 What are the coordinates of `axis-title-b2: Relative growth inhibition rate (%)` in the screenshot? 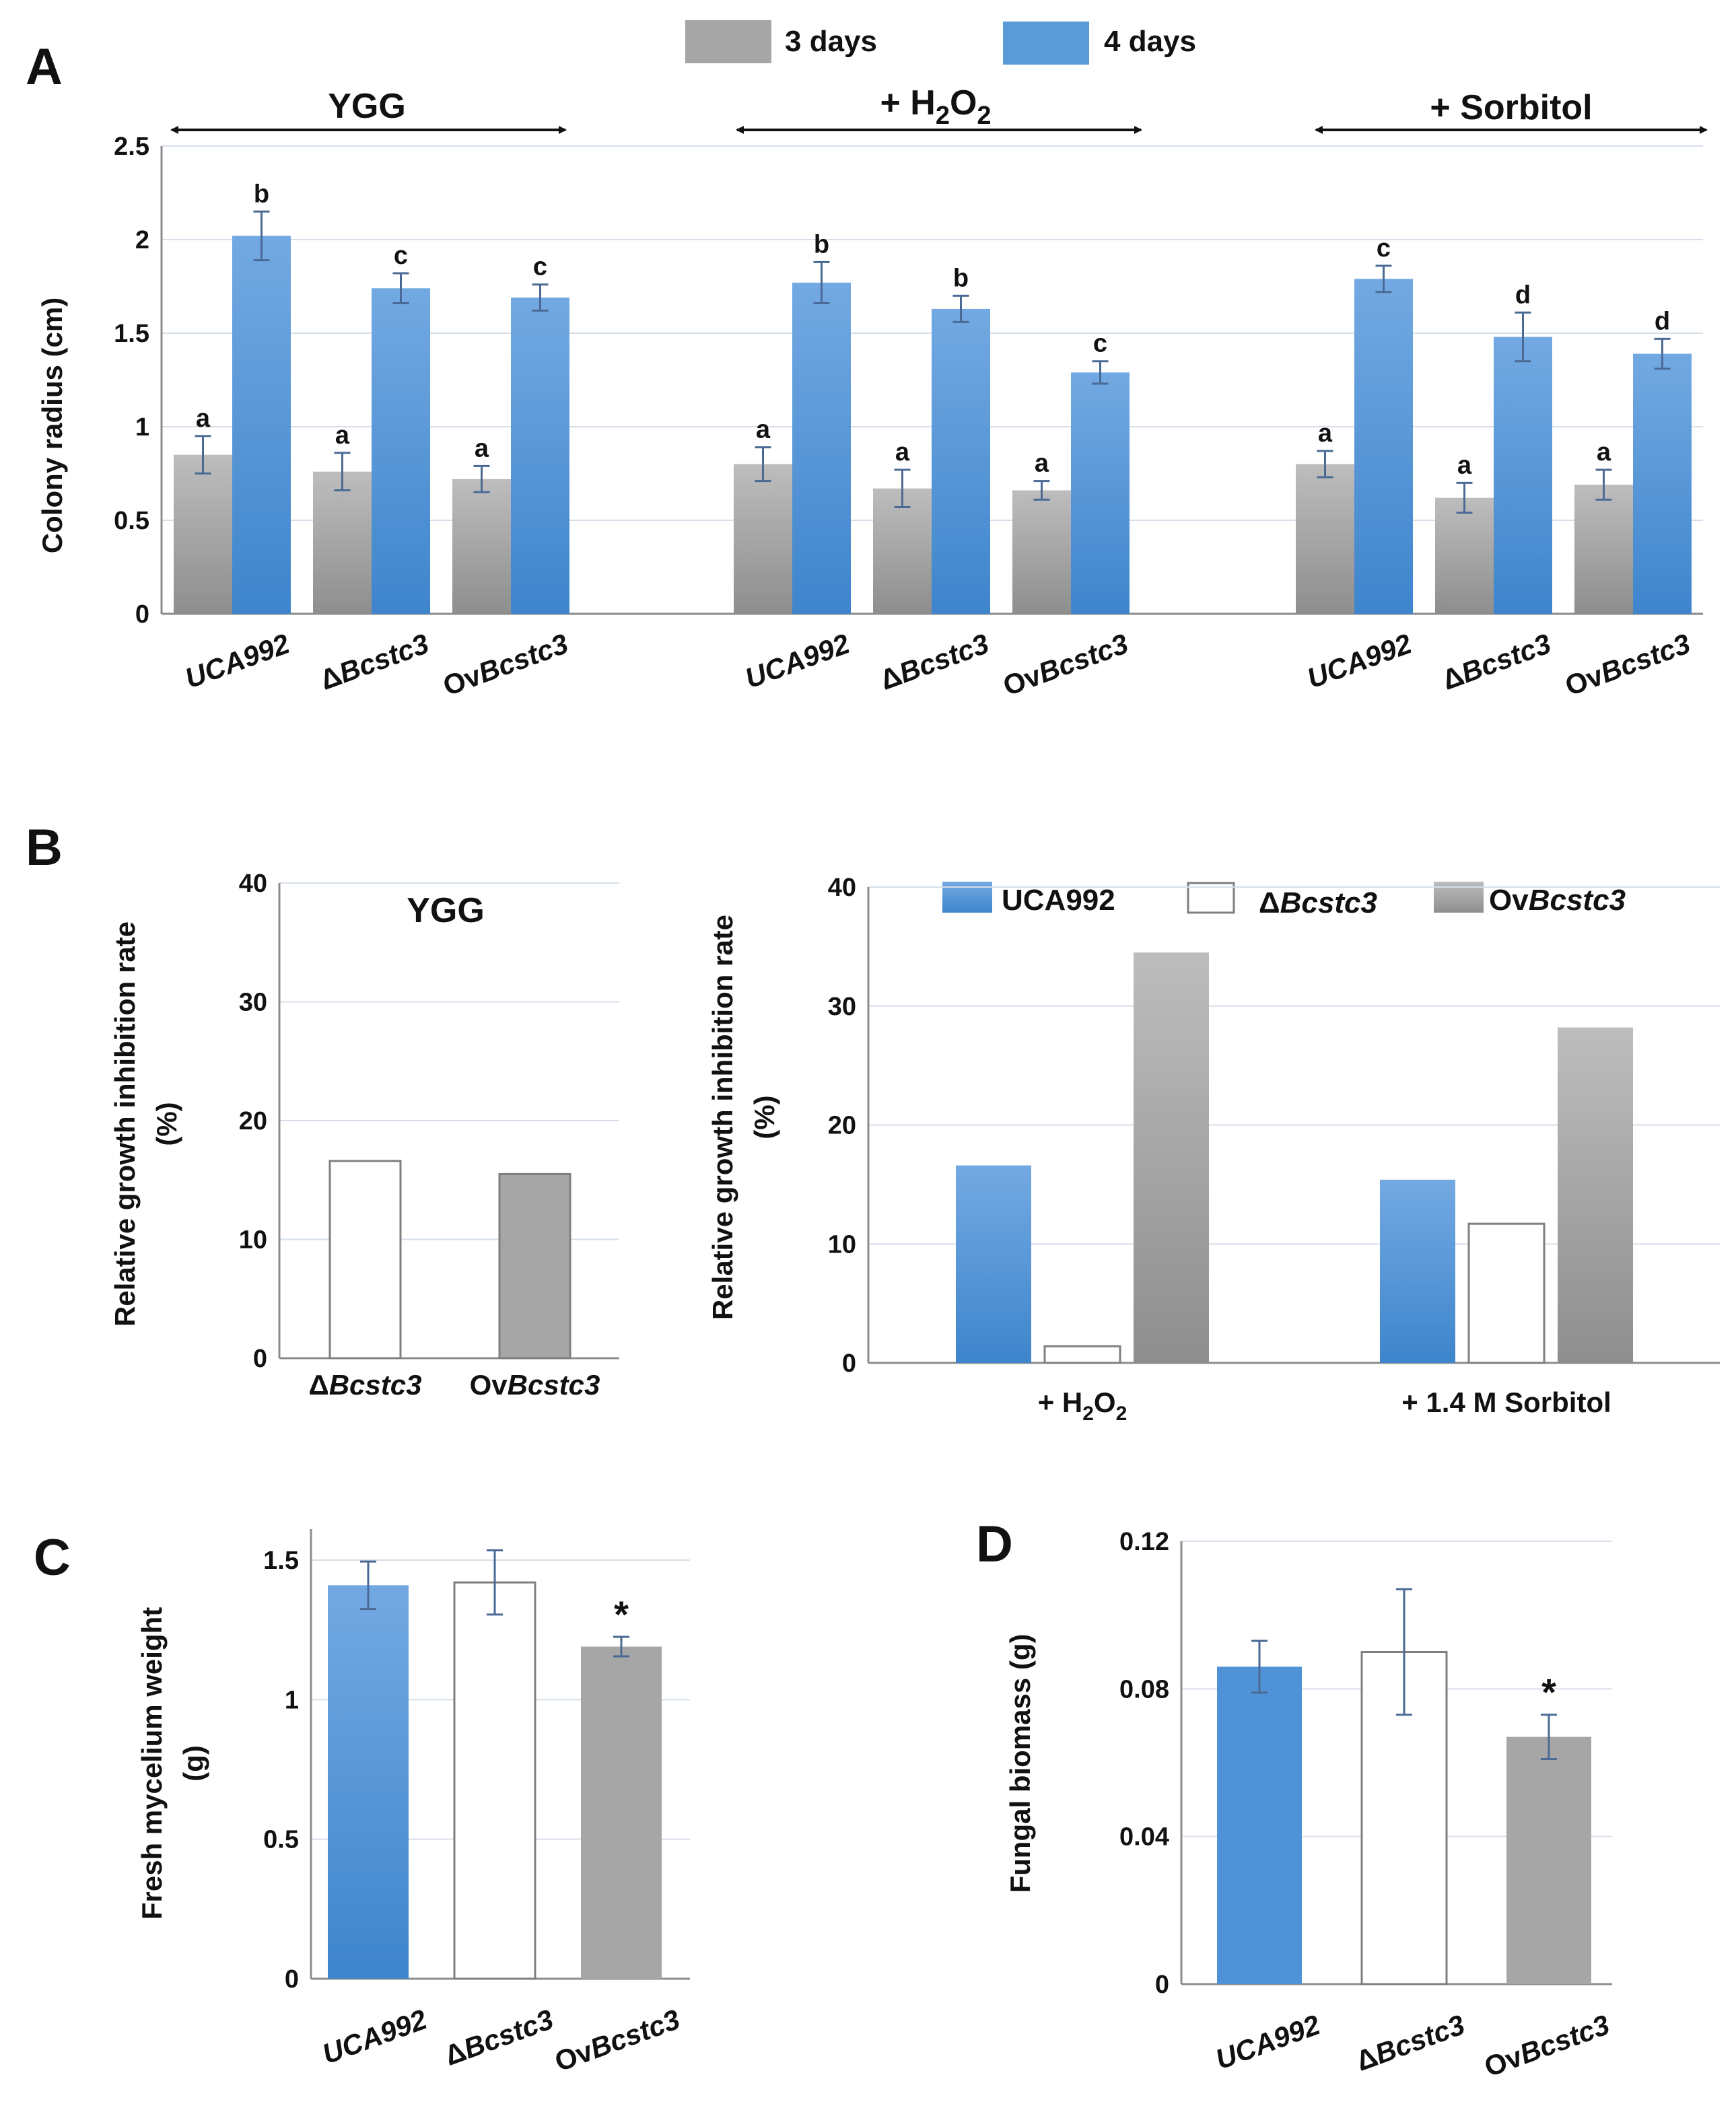 It's located at (743, 1117).